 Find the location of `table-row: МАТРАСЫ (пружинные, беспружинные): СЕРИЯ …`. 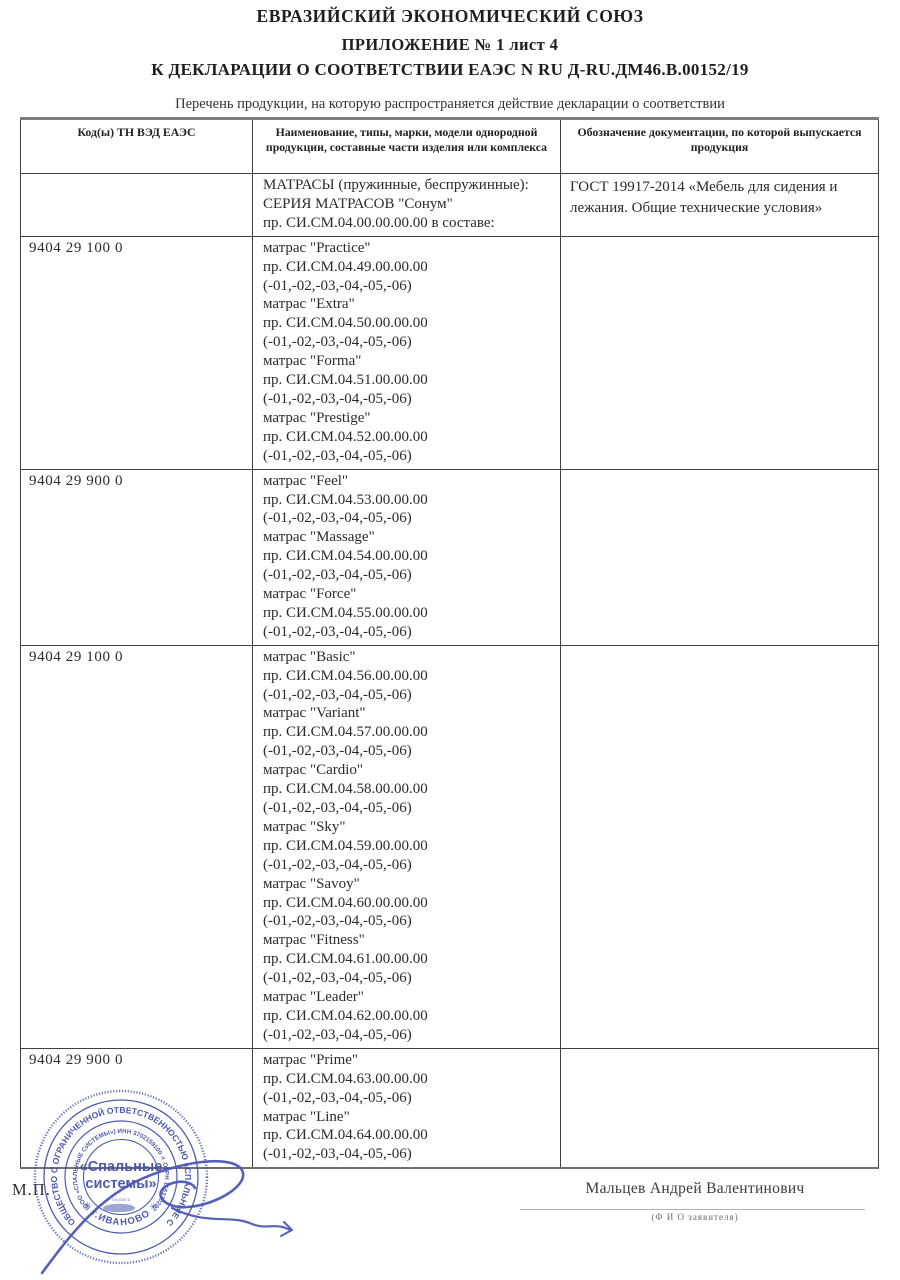

table-row: МАТРАСЫ (пружинные, беспружинные): СЕРИЯ … is located at coordinates (449, 205).